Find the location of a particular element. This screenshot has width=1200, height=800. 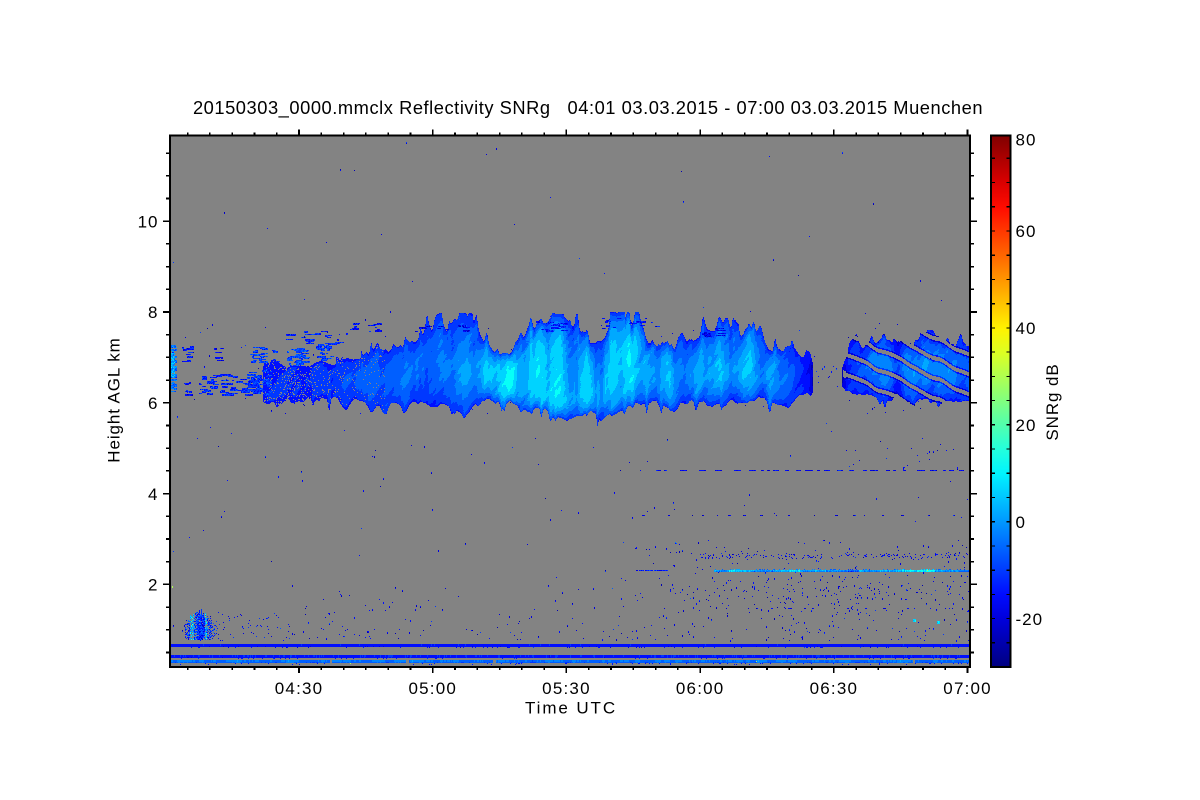

svg-text: 80 is located at coordinates (1026, 139).